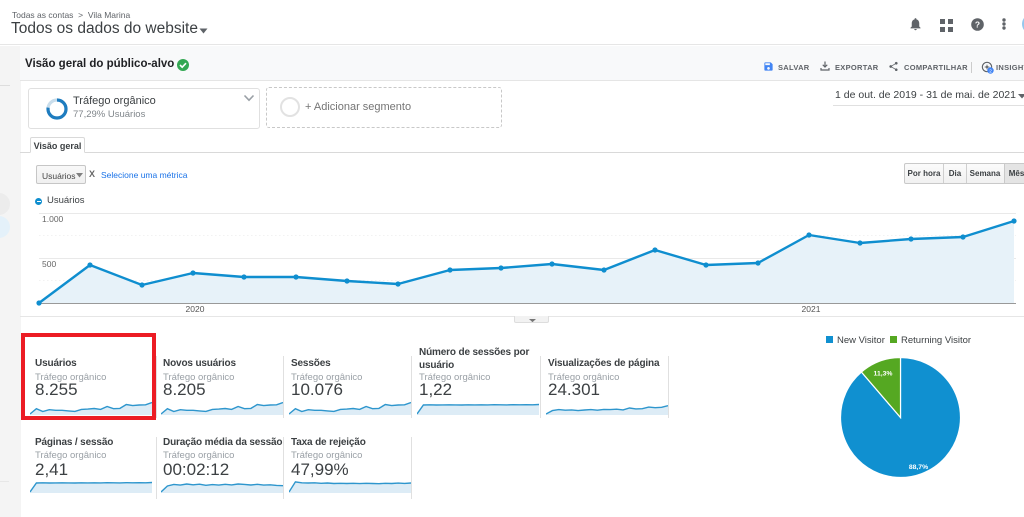 This screenshot has width=1024, height=517. Describe the element at coordinates (990, 70) in the screenshot. I see `svg-text: 2` at that location.